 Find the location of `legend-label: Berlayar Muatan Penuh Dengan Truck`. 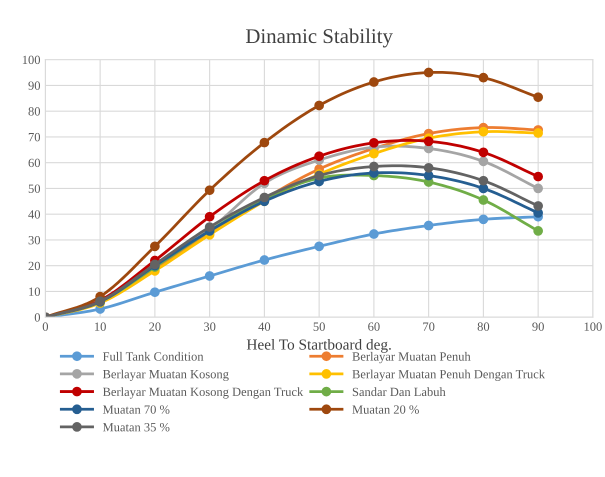

legend-label: Berlayar Muatan Penuh Dengan Truck is located at coordinates (449, 375).